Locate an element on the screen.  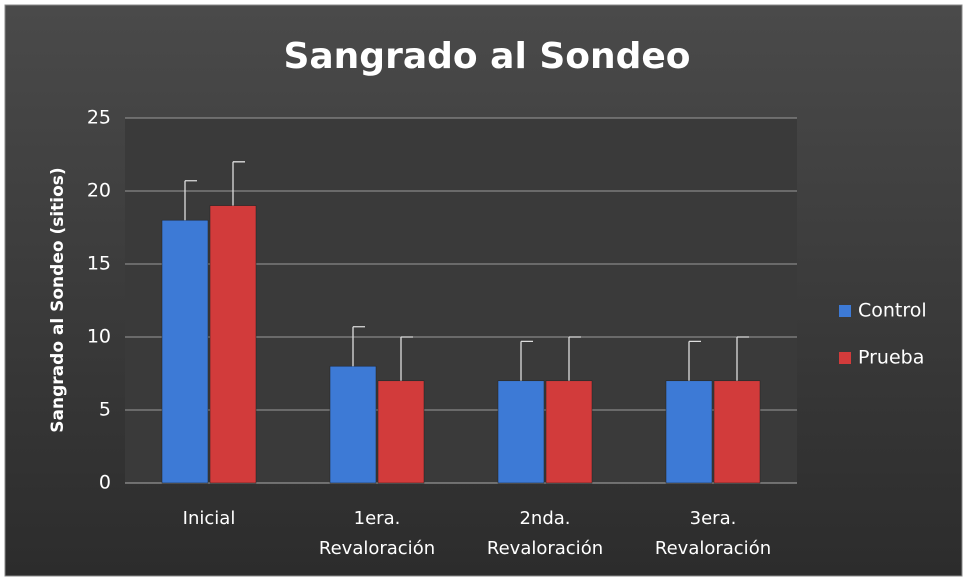
y-axis-label: Sangrado al Sondeo (sitios) is located at coordinates (58, 299).